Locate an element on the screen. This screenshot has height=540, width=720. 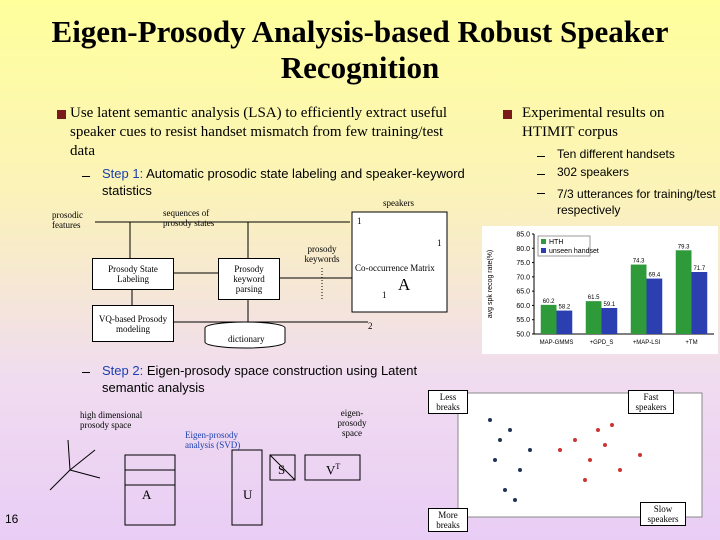
process-box: Prosody keyword parsing is located at coordinates (249, 279).